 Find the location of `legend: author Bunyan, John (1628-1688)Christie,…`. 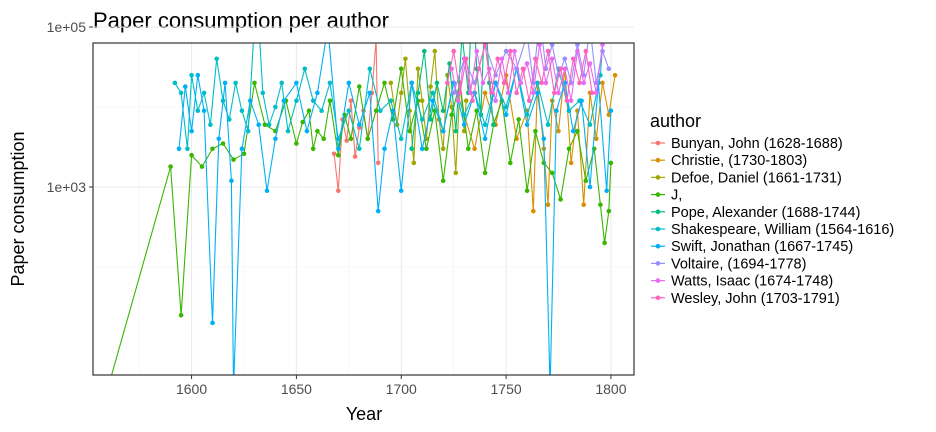

legend: author Bunyan, John (1628-1688)Christie,… is located at coordinates (772, 209).